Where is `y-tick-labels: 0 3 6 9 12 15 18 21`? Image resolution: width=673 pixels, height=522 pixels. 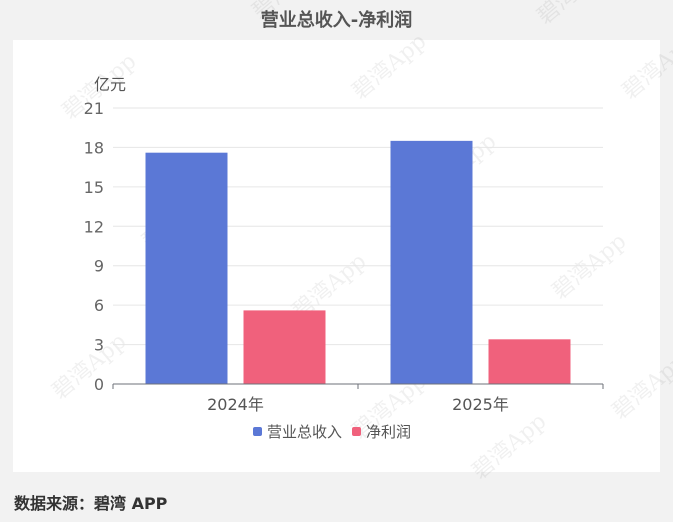 y-tick-labels: 0 3 6 9 12 15 18 21 is located at coordinates (94, 246).